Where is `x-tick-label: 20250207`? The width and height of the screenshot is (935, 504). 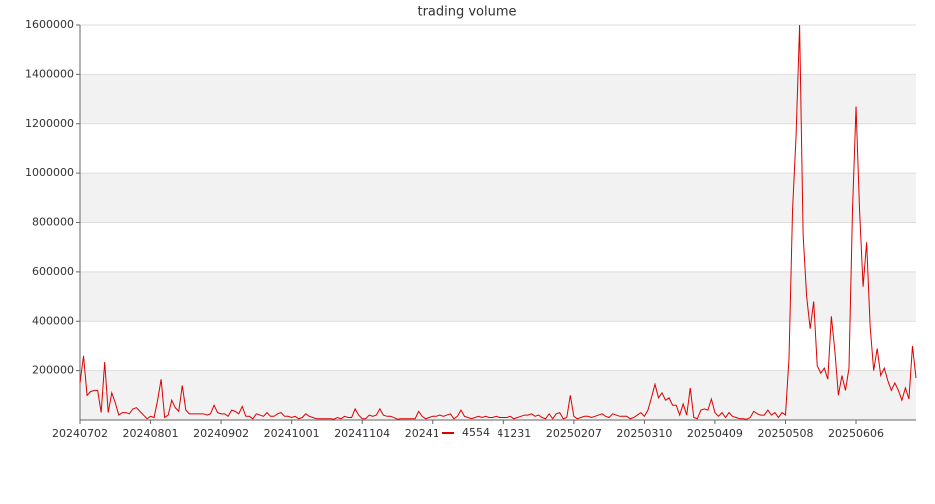
x-tick-label: 20250207 is located at coordinates (574, 433).